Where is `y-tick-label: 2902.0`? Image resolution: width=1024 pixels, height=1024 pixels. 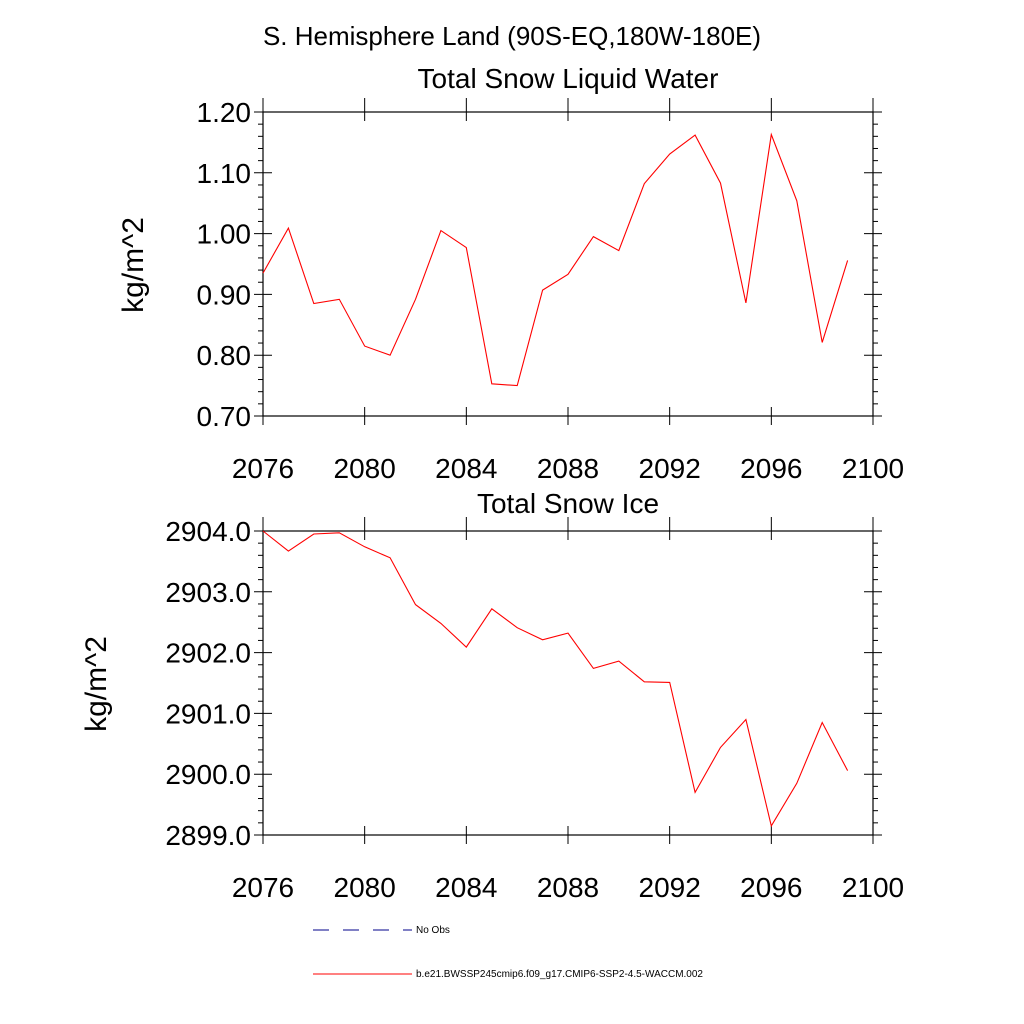 y-tick-label: 2902.0 is located at coordinates (208, 653).